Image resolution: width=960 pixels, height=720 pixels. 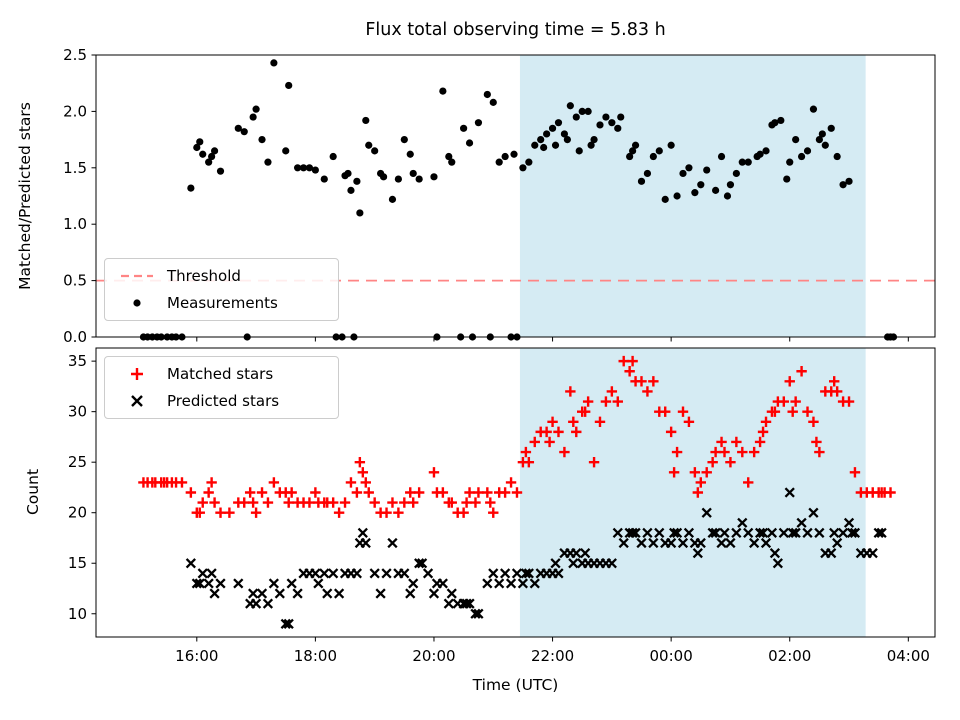 I want to click on top-y-axis-label: Matched/Predicted stars, so click(x=25, y=196).